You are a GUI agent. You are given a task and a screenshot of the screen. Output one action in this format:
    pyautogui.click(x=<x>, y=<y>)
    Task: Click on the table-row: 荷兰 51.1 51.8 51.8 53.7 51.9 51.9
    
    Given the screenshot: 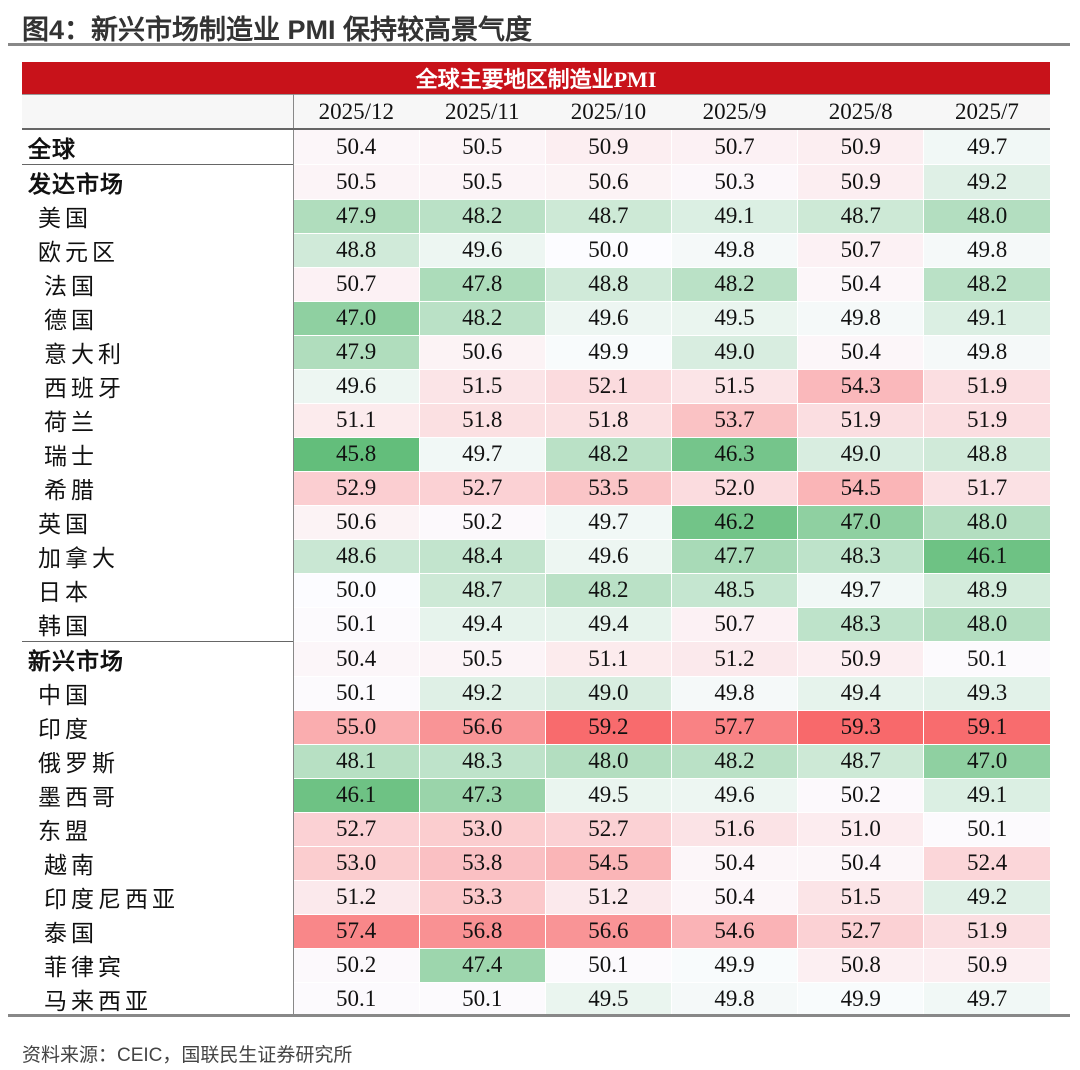 What is the action you would take?
    pyautogui.click(x=536, y=420)
    